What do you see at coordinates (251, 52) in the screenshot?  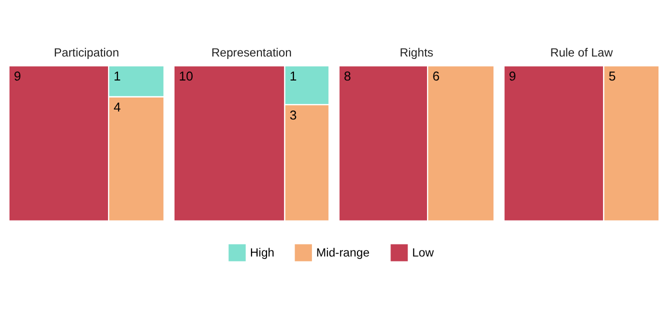 I see `category-label: Representation` at bounding box center [251, 52].